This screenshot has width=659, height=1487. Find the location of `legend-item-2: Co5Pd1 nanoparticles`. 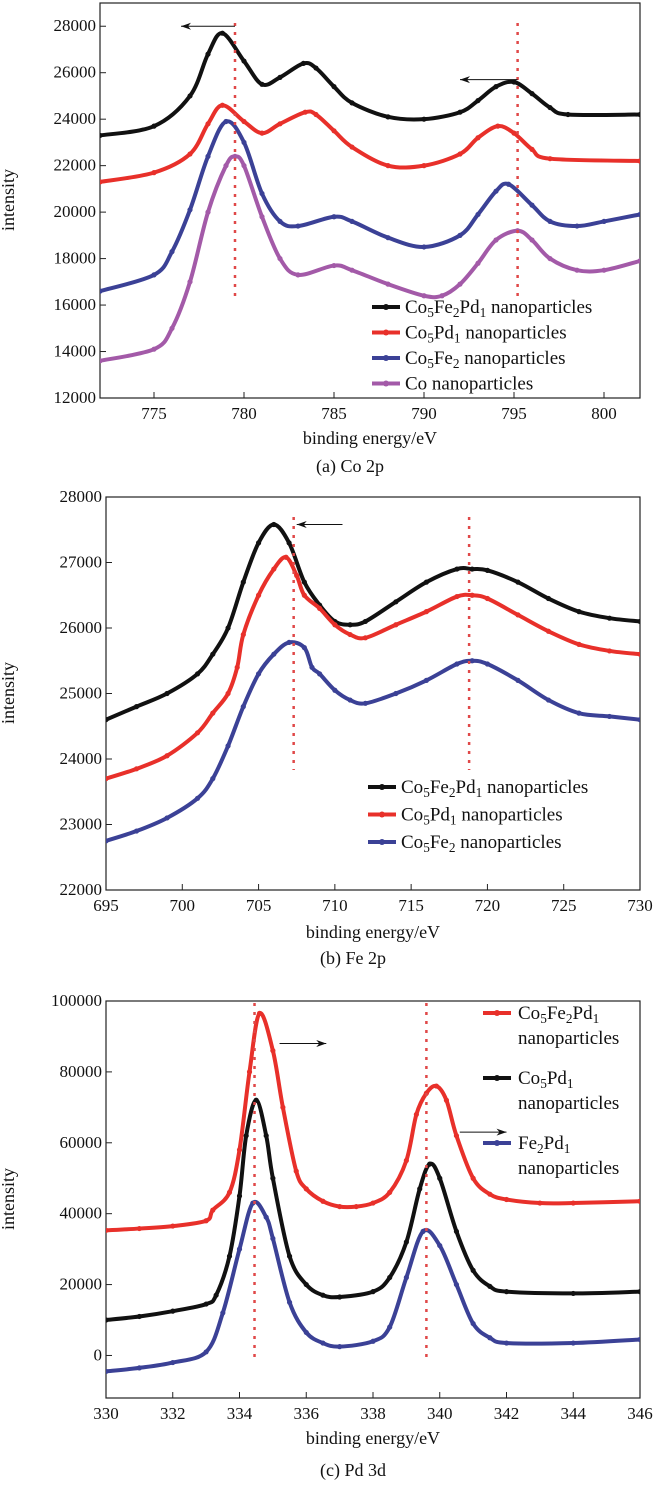

legend-item-2: Co5Pd1 nanoparticles is located at coordinates (465, 816).